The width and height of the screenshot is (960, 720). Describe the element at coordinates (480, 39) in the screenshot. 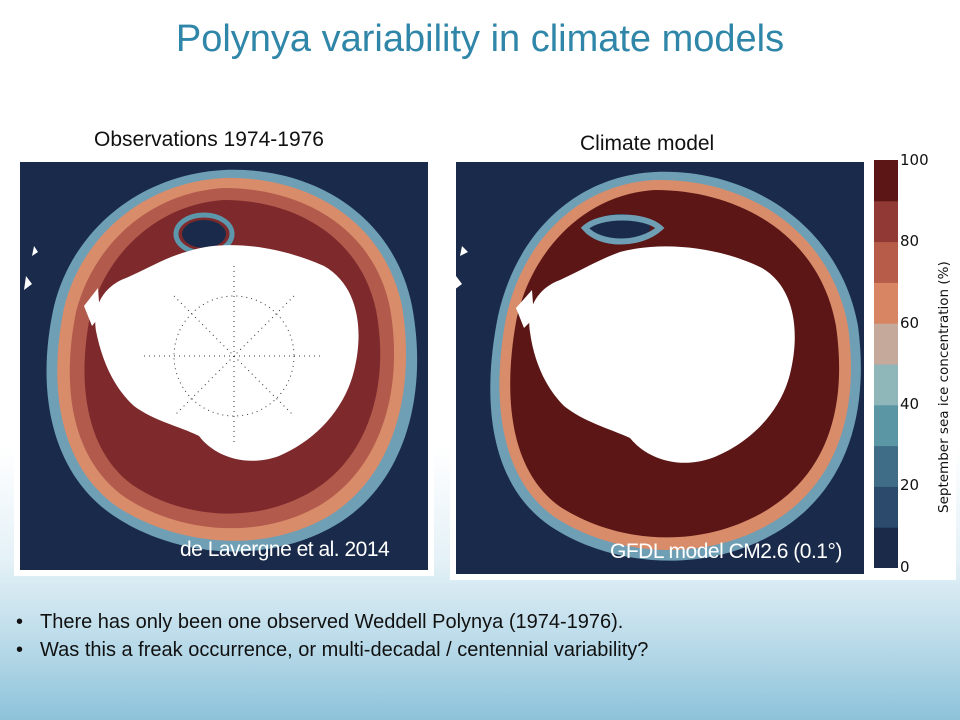

I see `slide-title: Polynya variability in climate models` at that location.